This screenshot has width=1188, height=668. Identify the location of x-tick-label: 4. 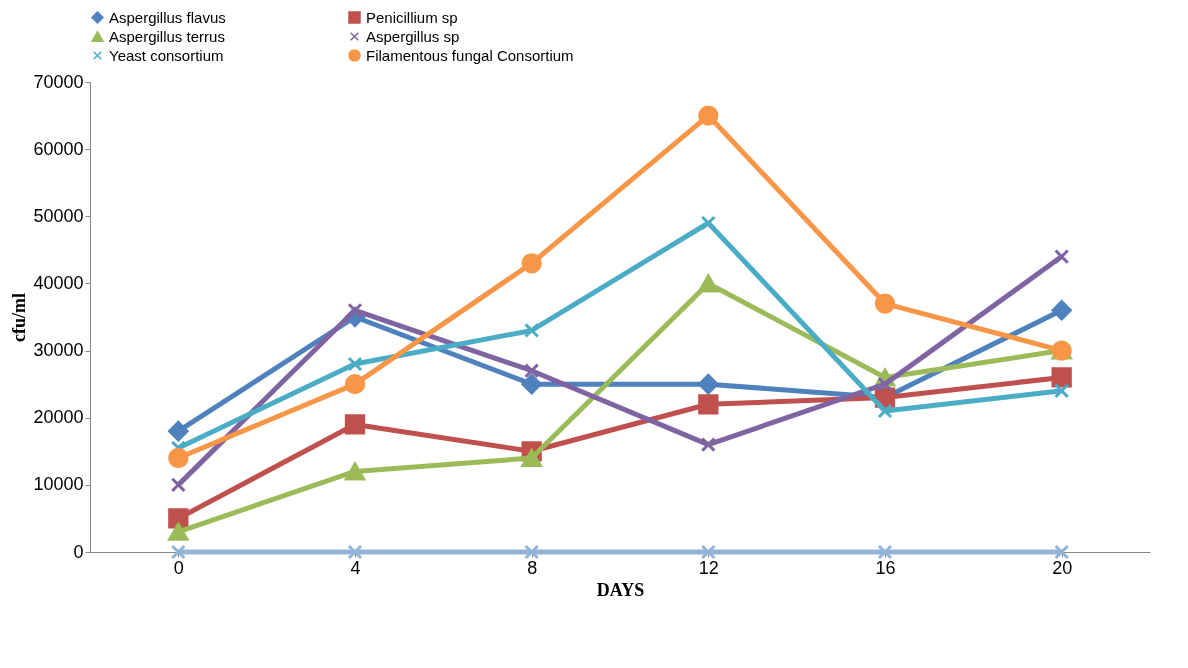
(355, 567).